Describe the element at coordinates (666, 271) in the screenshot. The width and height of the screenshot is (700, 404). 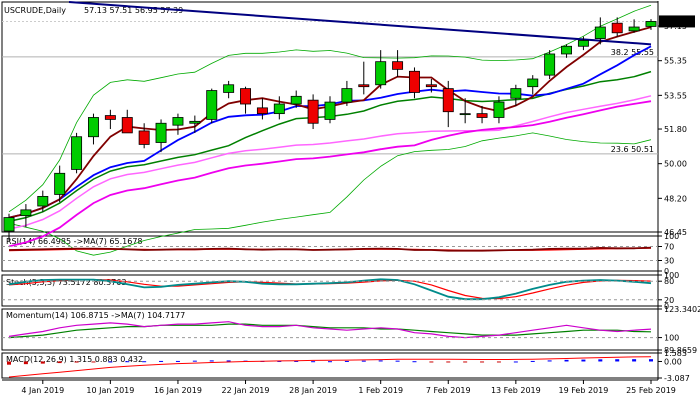
I see `rsi-tick-label: 0` at that location.